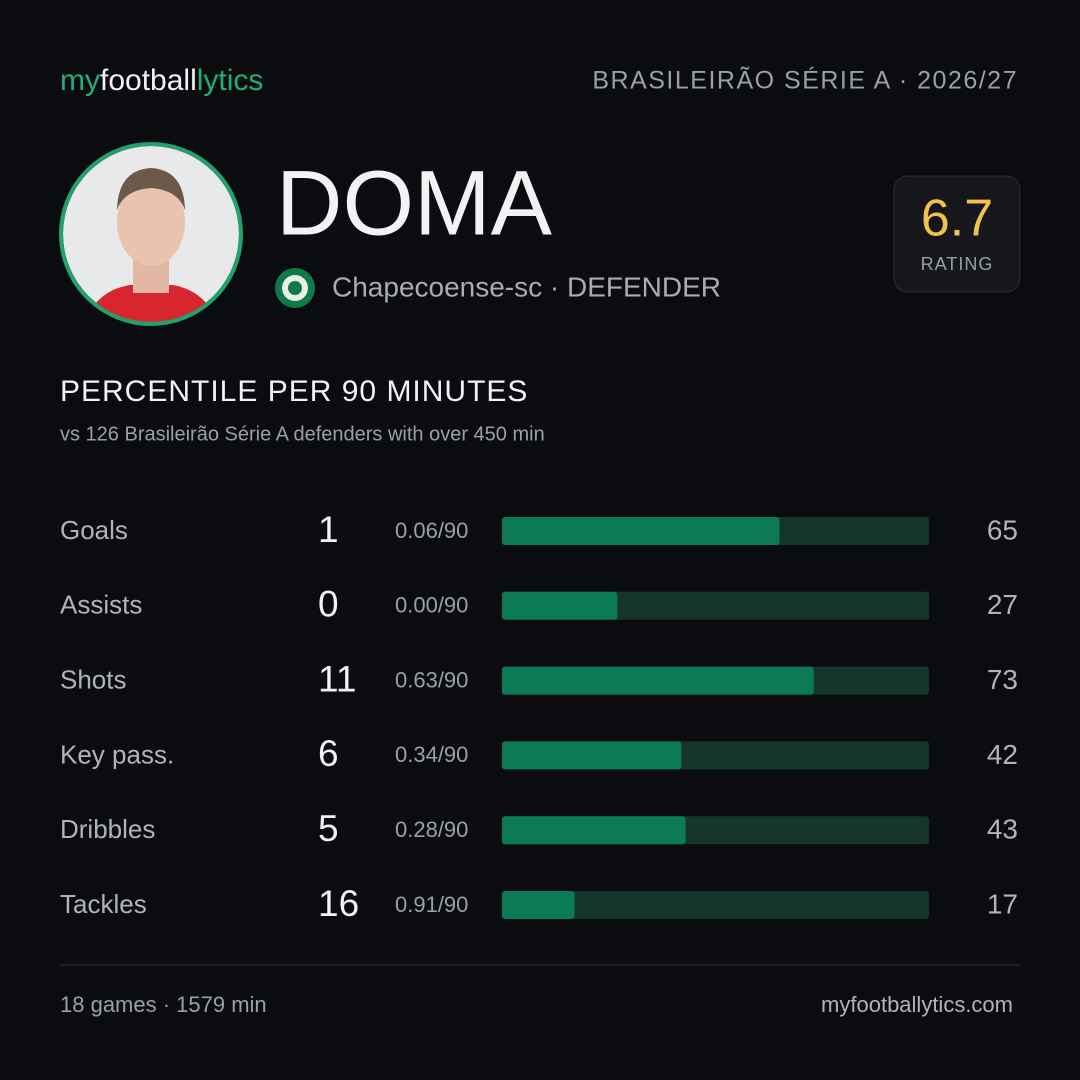 This screenshot has width=1080, height=1080. Describe the element at coordinates (328, 604) in the screenshot. I see `stat-total: 0` at that location.